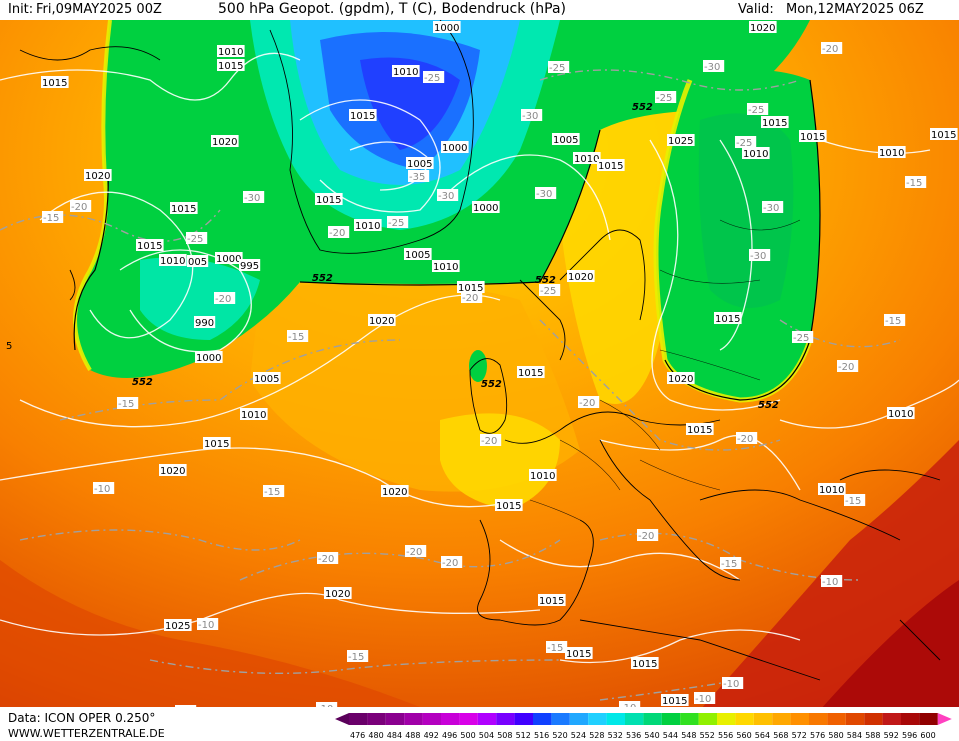 This screenshot has width=959, height=741. Describe the element at coordinates (504, 735) in the screenshot. I see `legend-tick-label: 508` at that location.